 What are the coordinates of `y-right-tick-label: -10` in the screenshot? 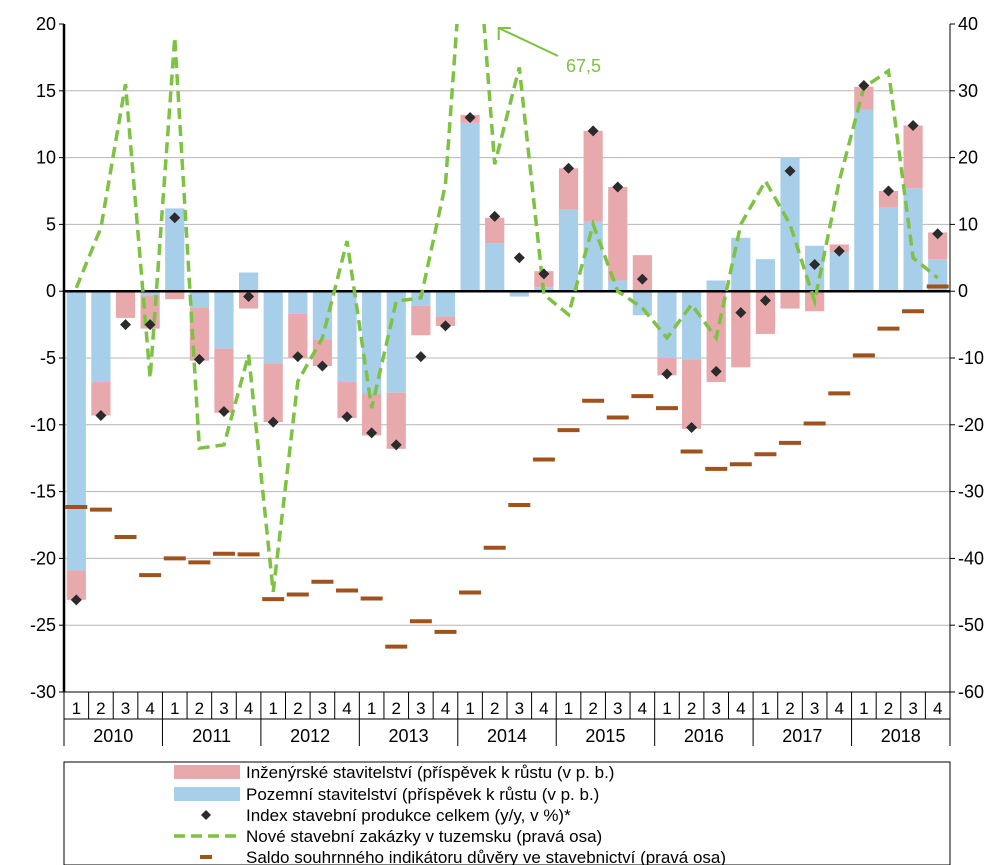 It's located at (971, 358).